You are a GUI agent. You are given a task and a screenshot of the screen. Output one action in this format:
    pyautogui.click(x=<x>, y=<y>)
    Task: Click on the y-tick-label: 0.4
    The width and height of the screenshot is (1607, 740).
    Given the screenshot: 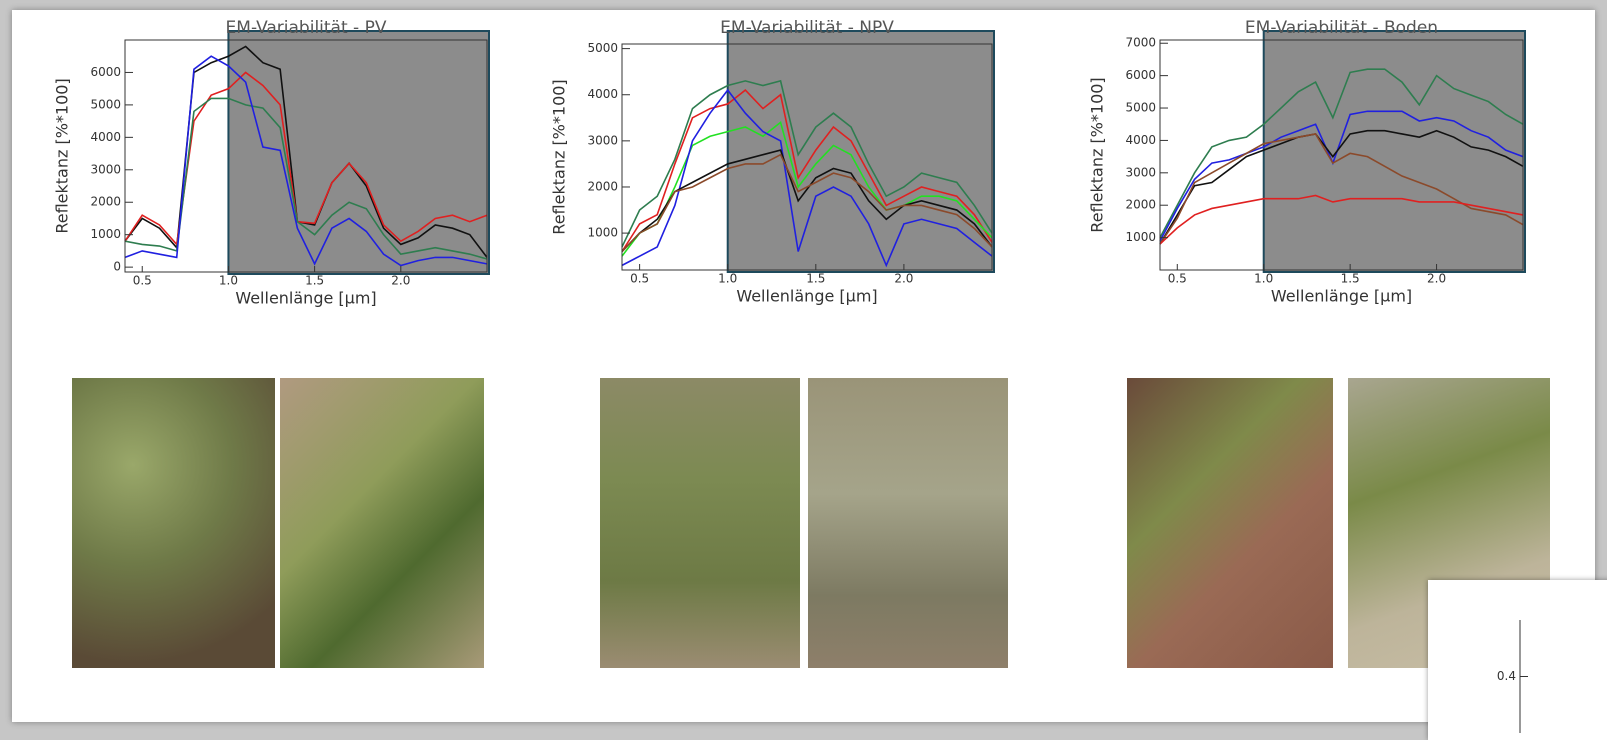 What is the action you would take?
    pyautogui.click(x=1506, y=676)
    